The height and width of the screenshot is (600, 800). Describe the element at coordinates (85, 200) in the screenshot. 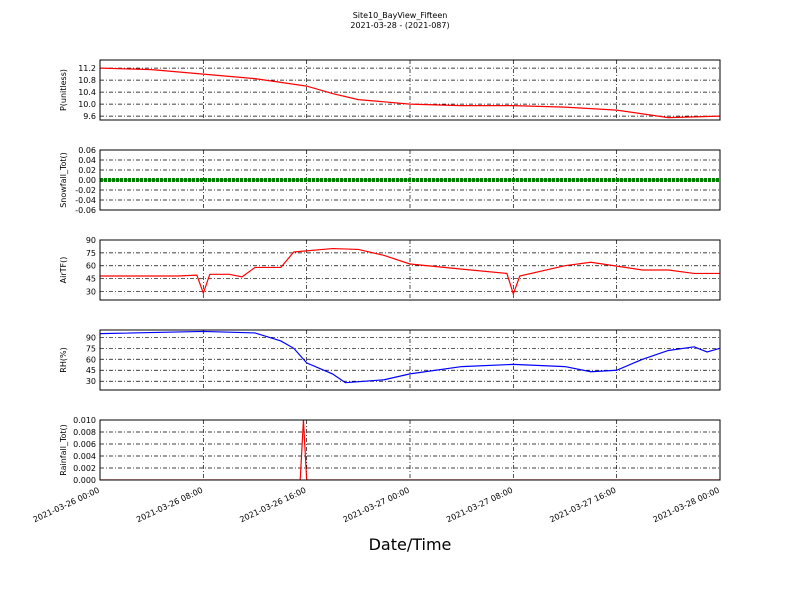

I see `y-tick-label: -0.04` at that location.